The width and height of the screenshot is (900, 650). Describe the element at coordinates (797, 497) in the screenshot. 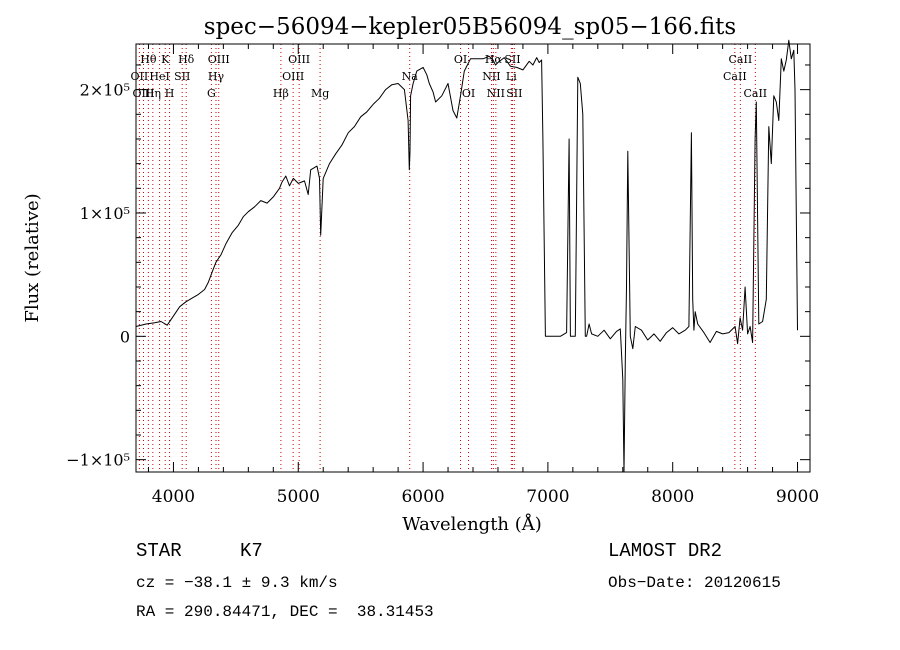

I see `x-tick-label: 9000` at that location.